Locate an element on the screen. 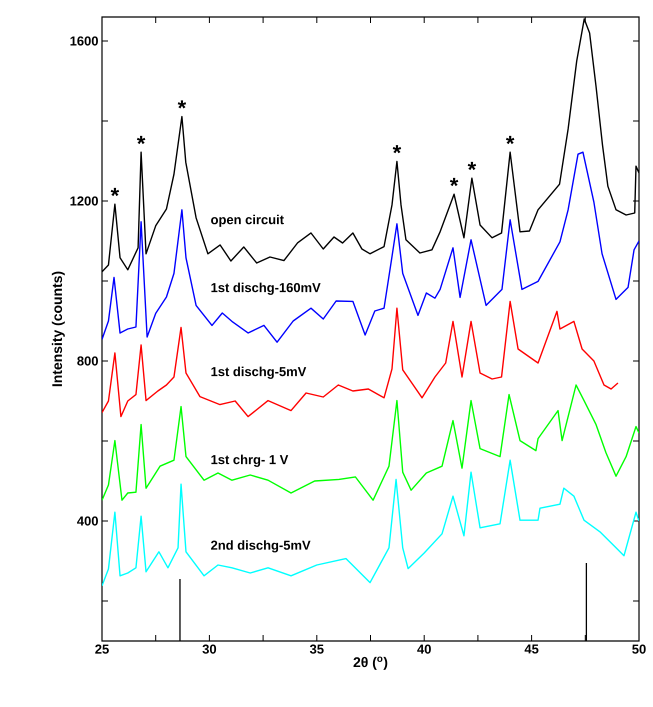  x-tick-label: 35 is located at coordinates (317, 649).